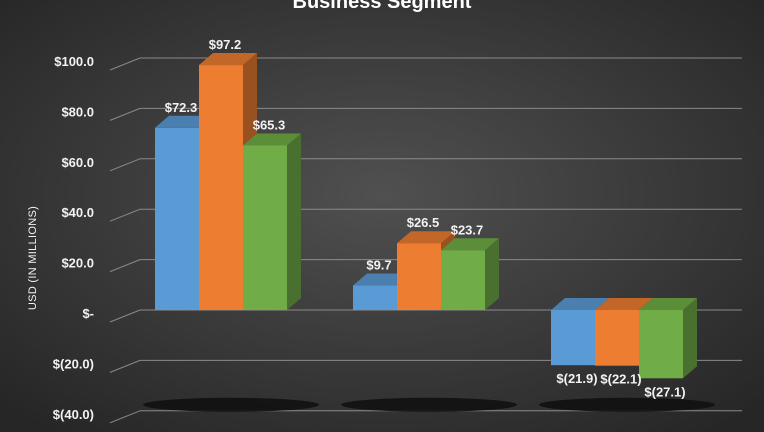  I want to click on data-label: $26.5, so click(423, 222).